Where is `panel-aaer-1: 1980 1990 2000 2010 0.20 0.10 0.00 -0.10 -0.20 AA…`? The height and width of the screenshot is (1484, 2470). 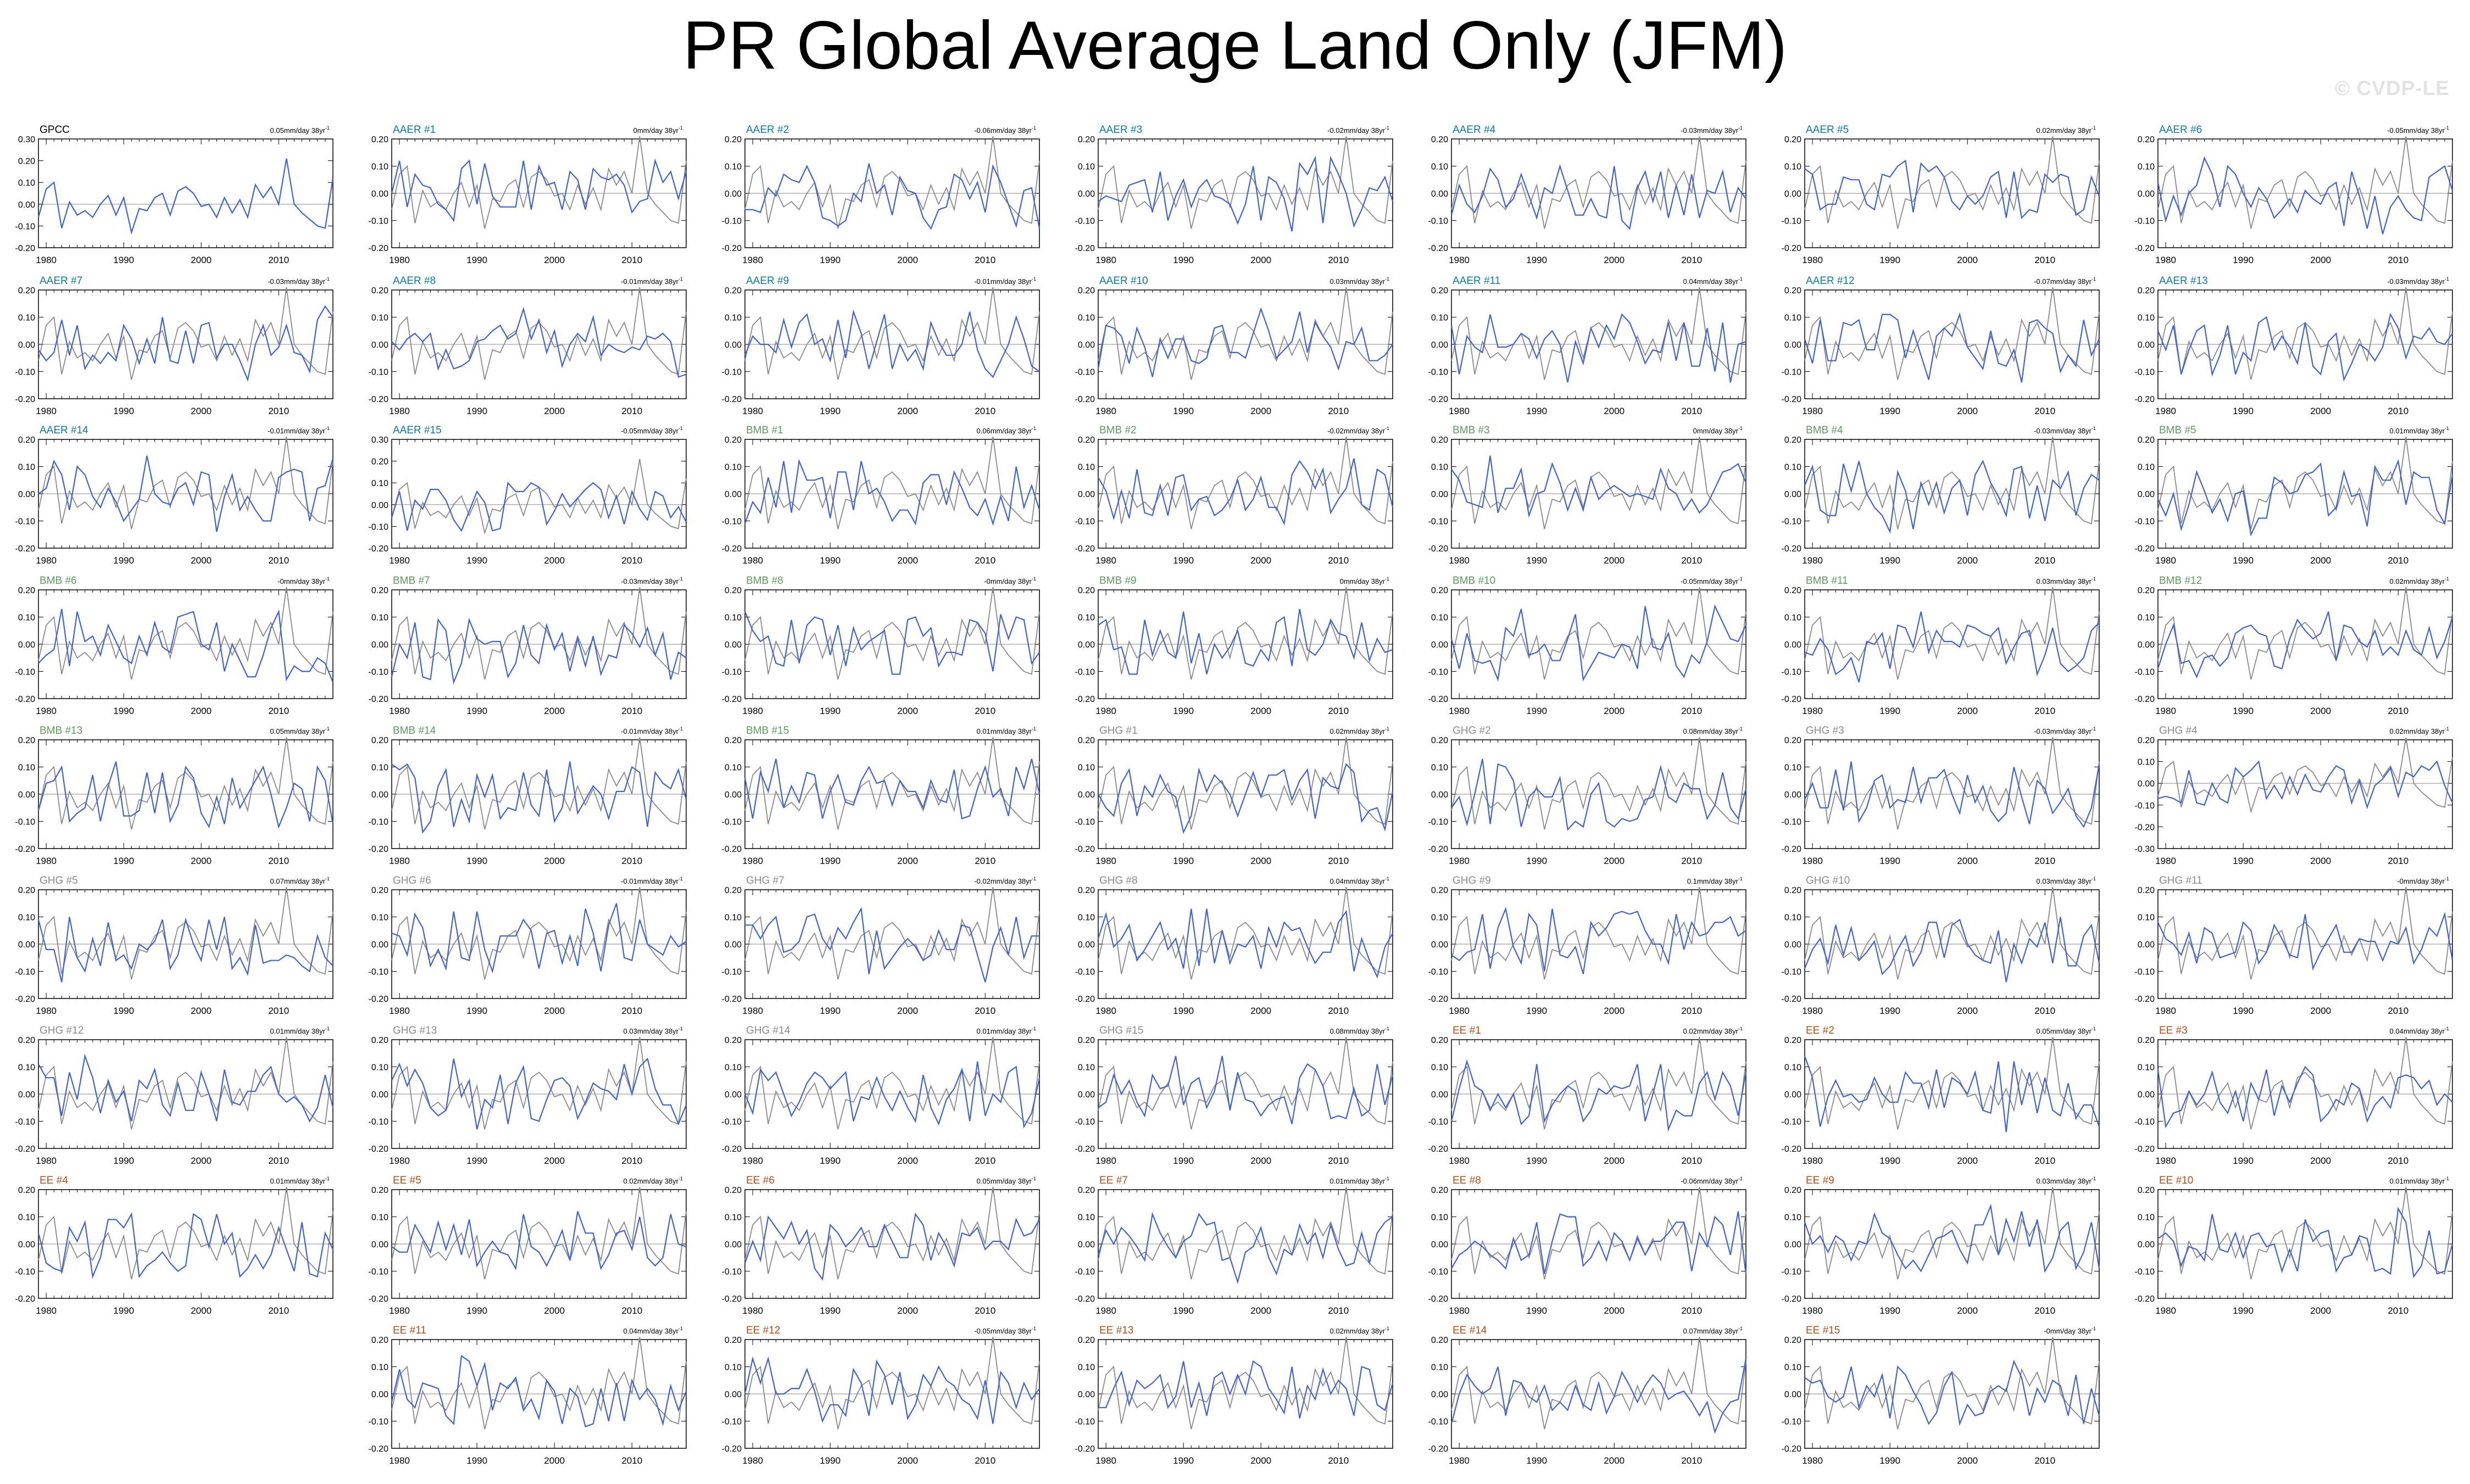 panel-aaer-1: 1980 1990 2000 2010 0.20 0.10 0.00 -0.10 -0.20 AA… is located at coordinates (528, 194).